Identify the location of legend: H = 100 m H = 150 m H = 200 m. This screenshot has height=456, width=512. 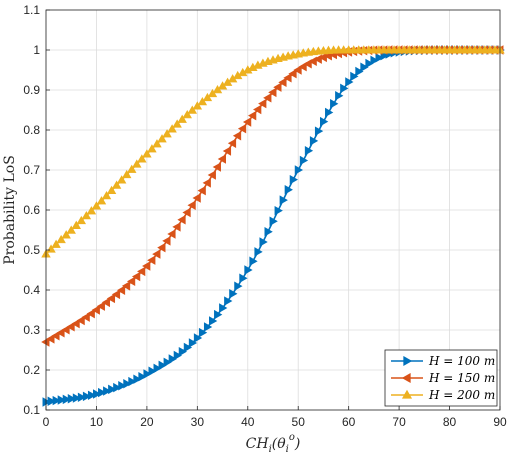
(441, 378).